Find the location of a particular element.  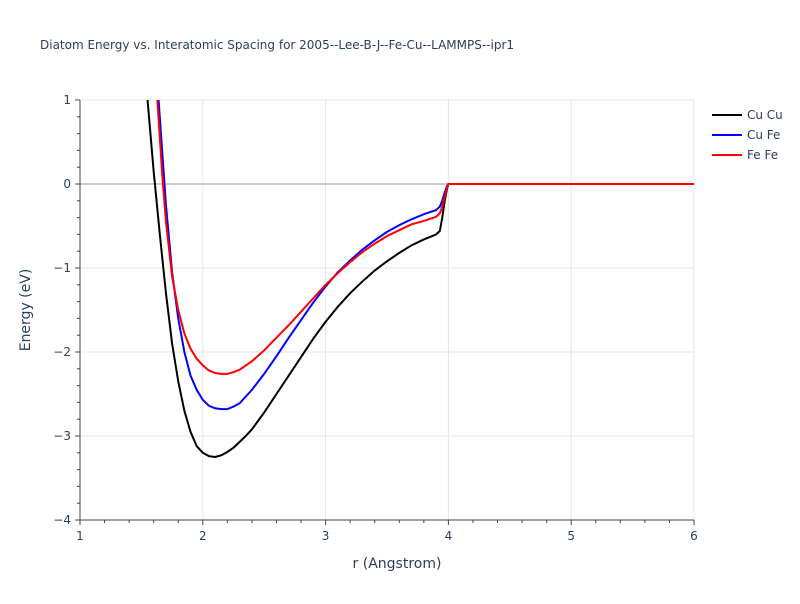

y-tick-label: −1 is located at coordinates (62, 268).